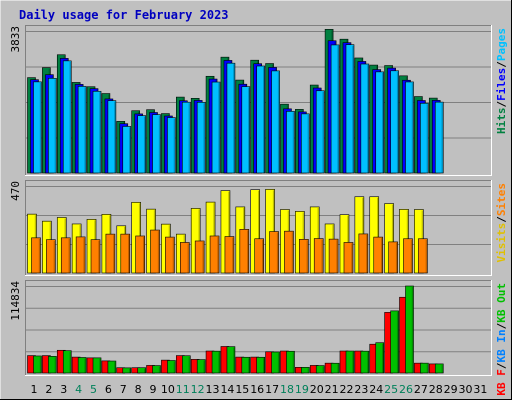 This screenshot has width=512, height=400. Describe the element at coordinates (287, 389) in the screenshot. I see `x-tick-label: 18` at that location.